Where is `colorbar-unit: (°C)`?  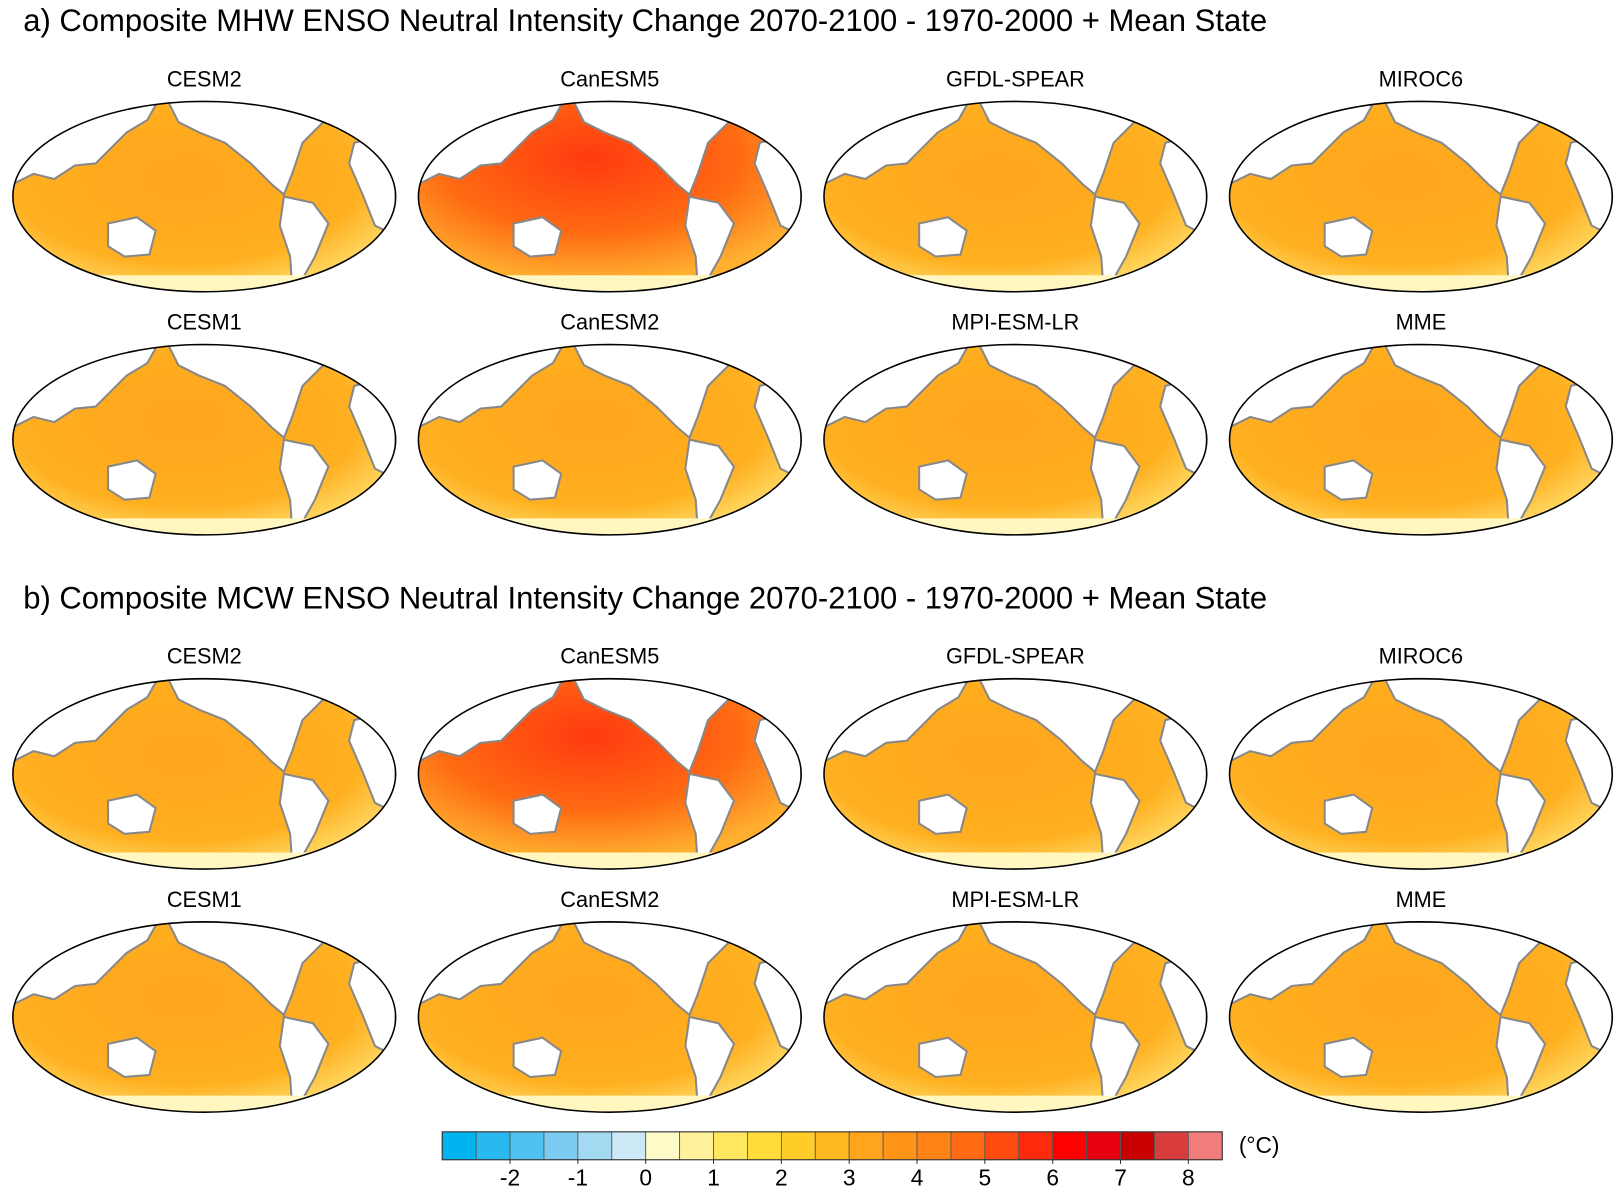
colorbar-unit: (°C) is located at coordinates (1259, 1145).